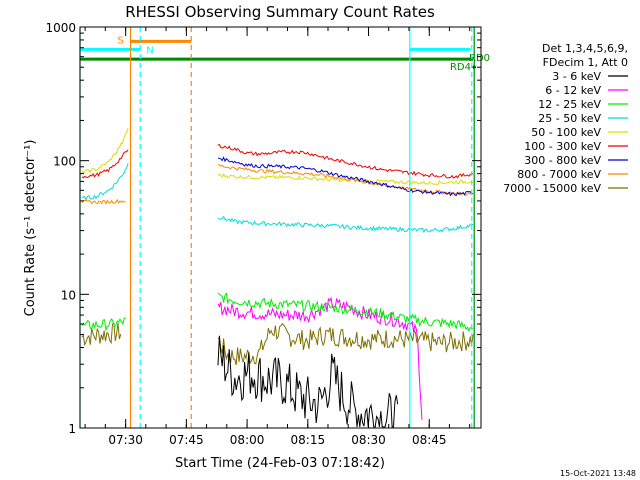  I want to click on x-tick-label: 08:15, so click(308, 440).